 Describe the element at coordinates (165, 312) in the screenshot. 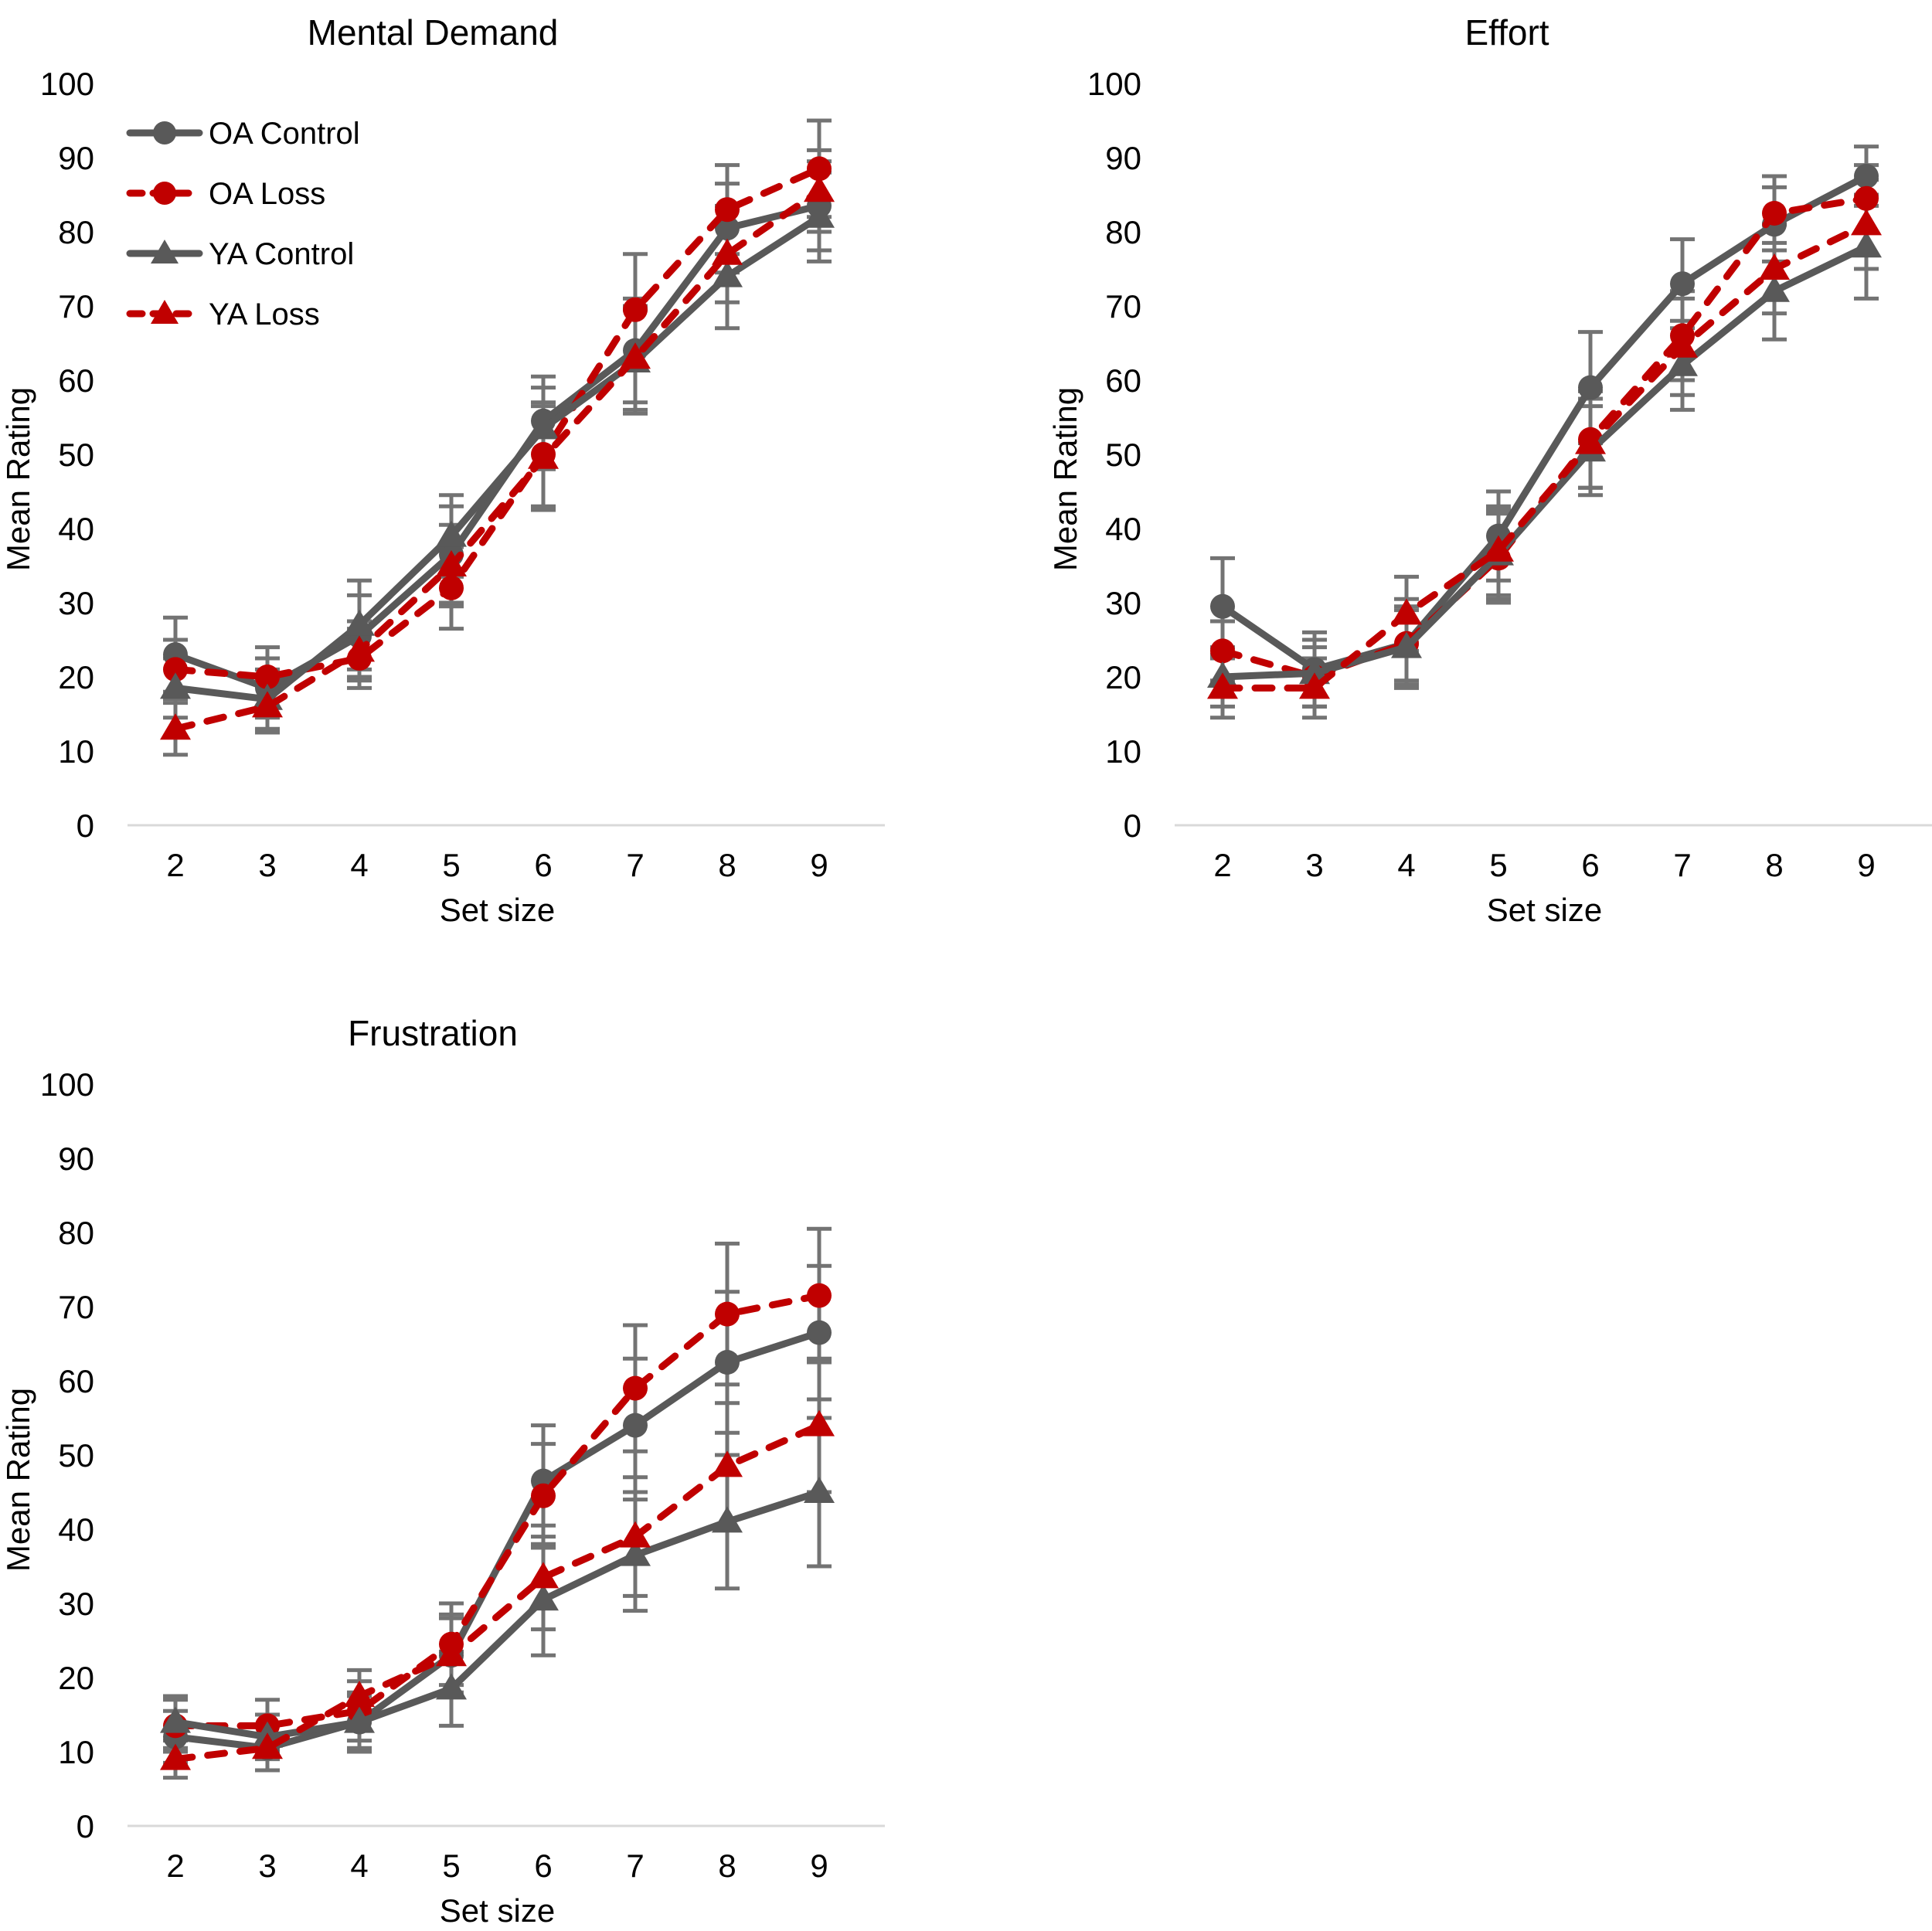

I see `legend-marker-ya-loss` at that location.